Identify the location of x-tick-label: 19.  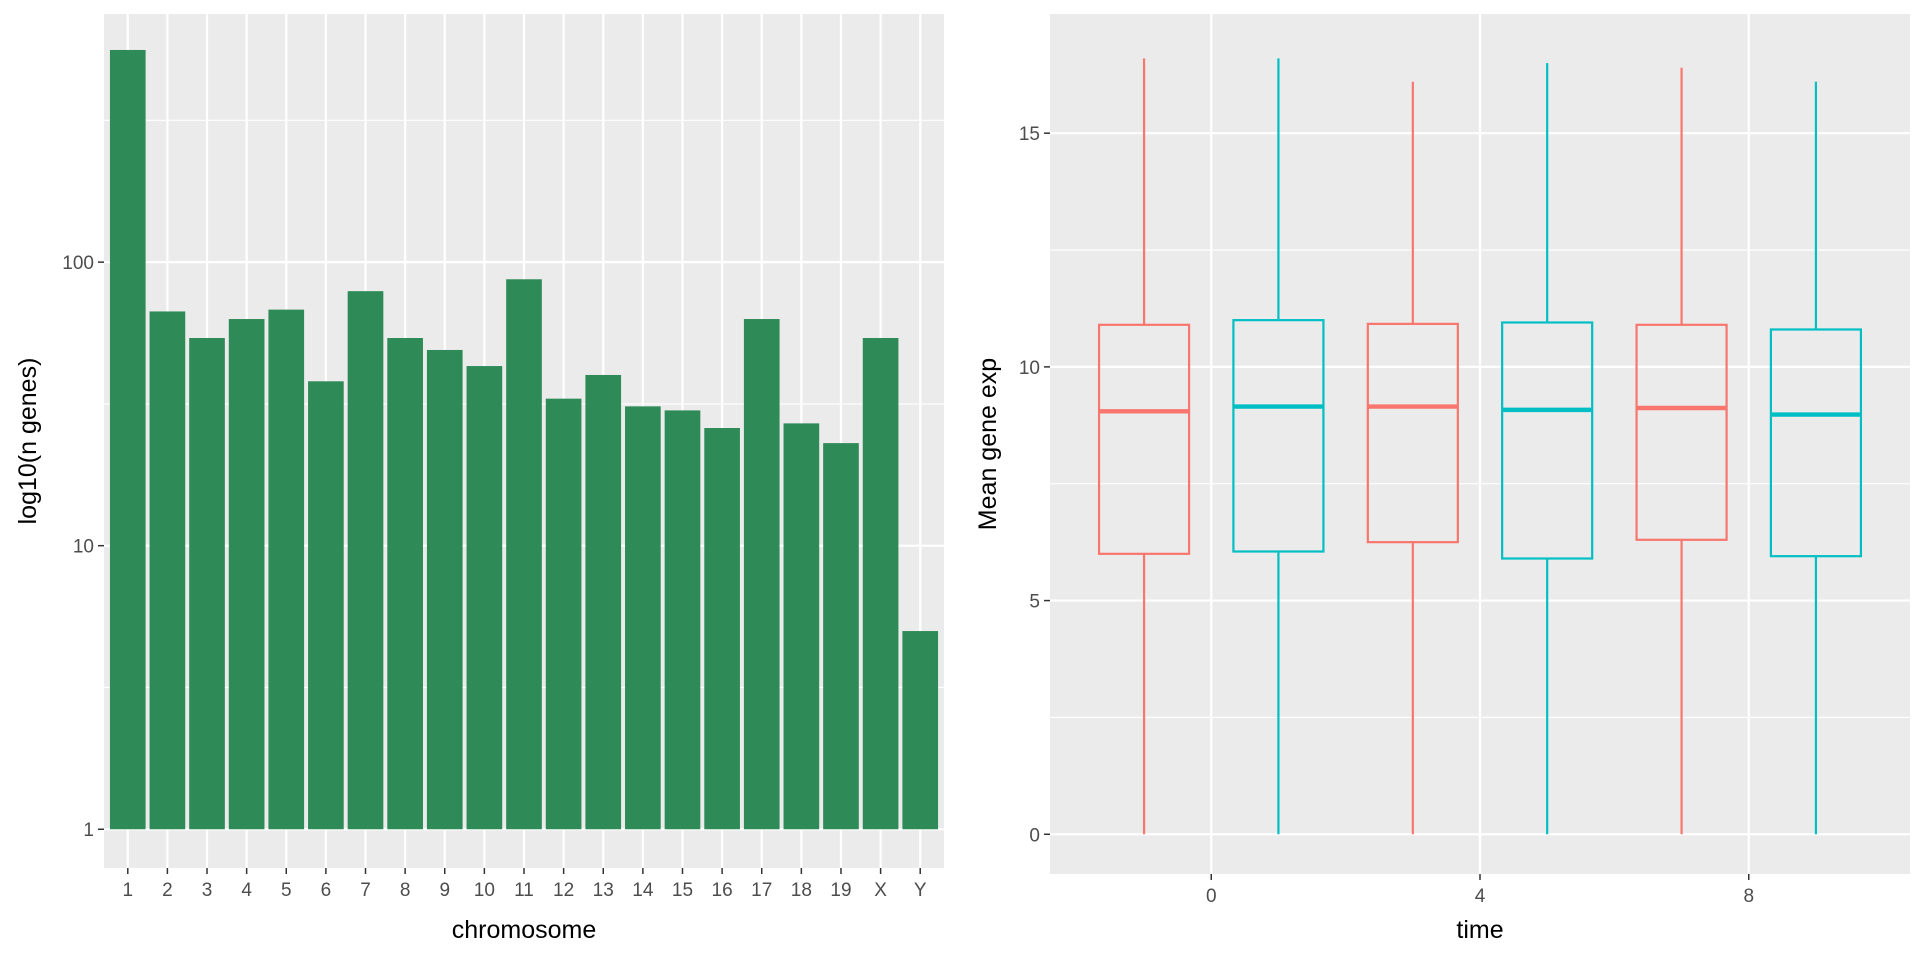
(840, 890).